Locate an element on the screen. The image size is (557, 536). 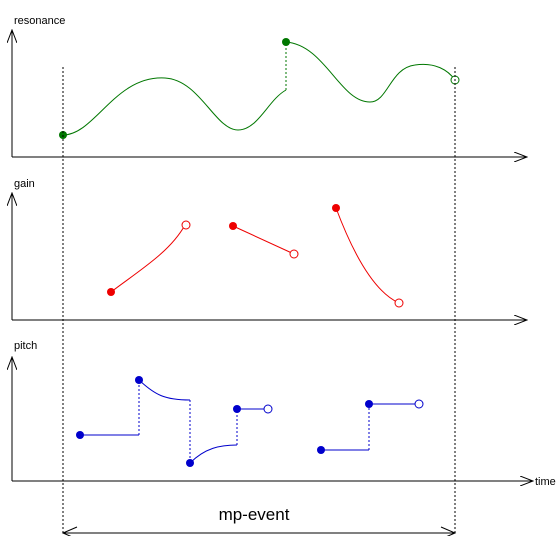
resonance-jump-point is located at coordinates (286, 42).